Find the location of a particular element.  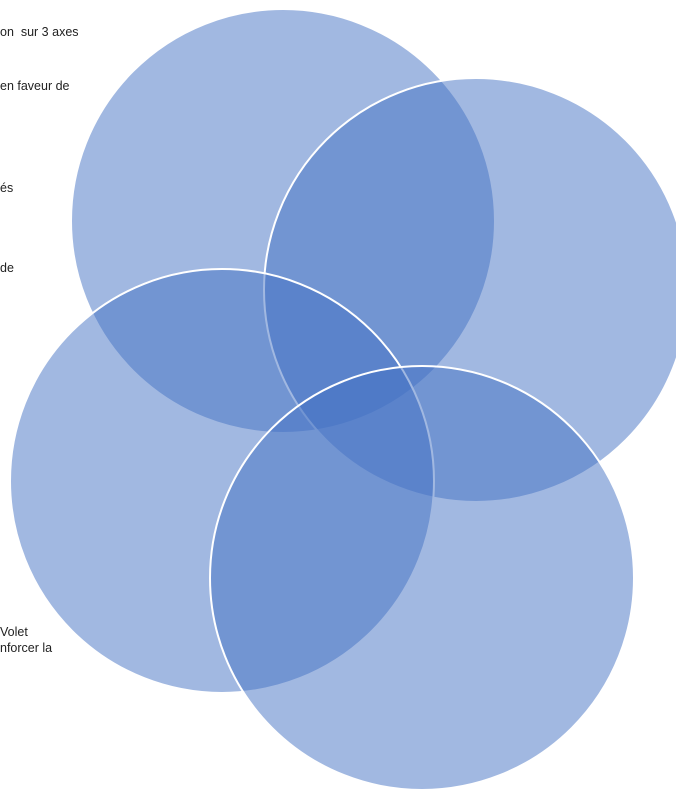

text-fragment: en faveur de is located at coordinates (35, 86).